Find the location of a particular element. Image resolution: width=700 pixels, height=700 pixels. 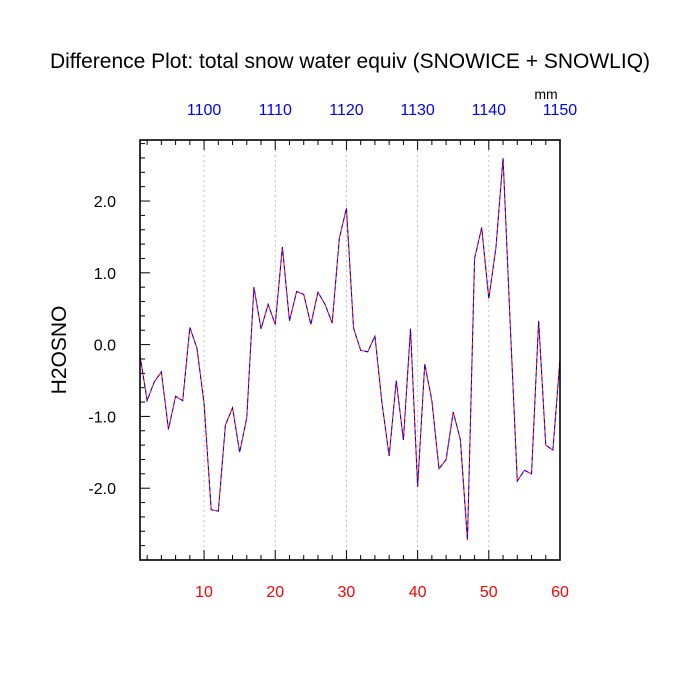

x-tick-label-bottom: 40 is located at coordinates (418, 592).